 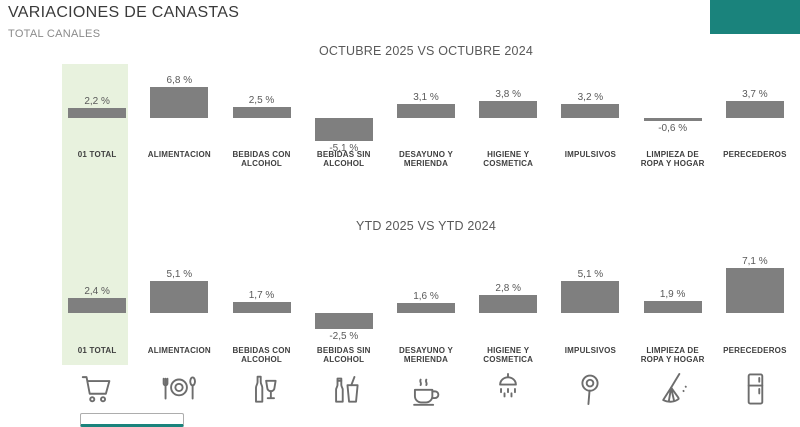 I want to click on bar-value-label: -2,5 %, so click(x=344, y=336).